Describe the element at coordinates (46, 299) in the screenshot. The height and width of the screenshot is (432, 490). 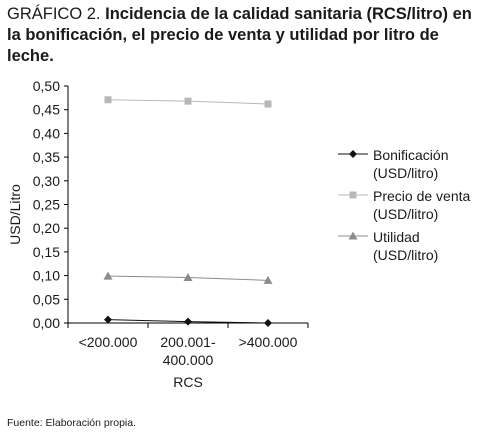
I see `y-tick-label: 0,05` at that location.